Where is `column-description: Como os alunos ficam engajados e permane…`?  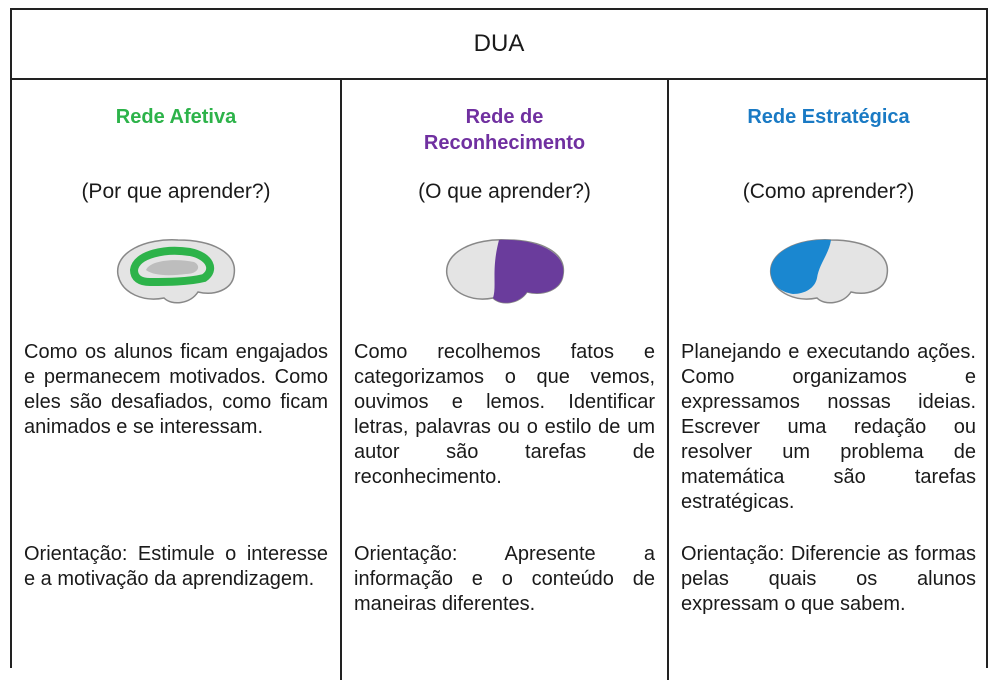 column-description: Como os alunos ficam engajados e permane… is located at coordinates (176, 389).